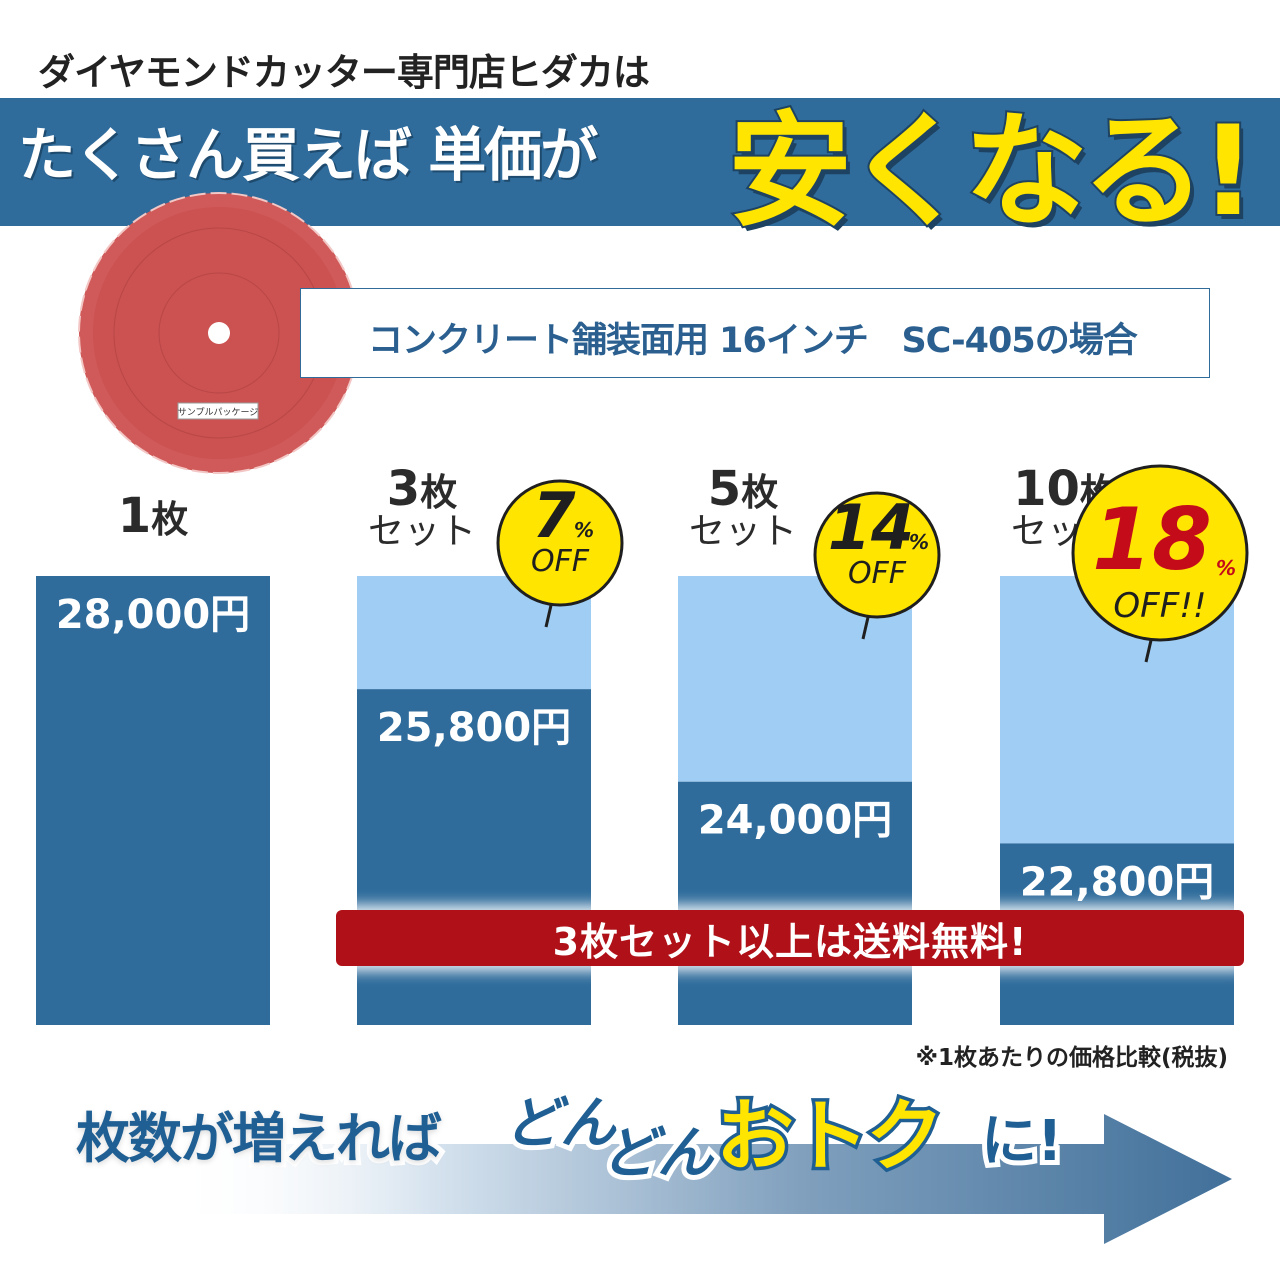  I want to click on discount-value: 7, so click(554, 515).